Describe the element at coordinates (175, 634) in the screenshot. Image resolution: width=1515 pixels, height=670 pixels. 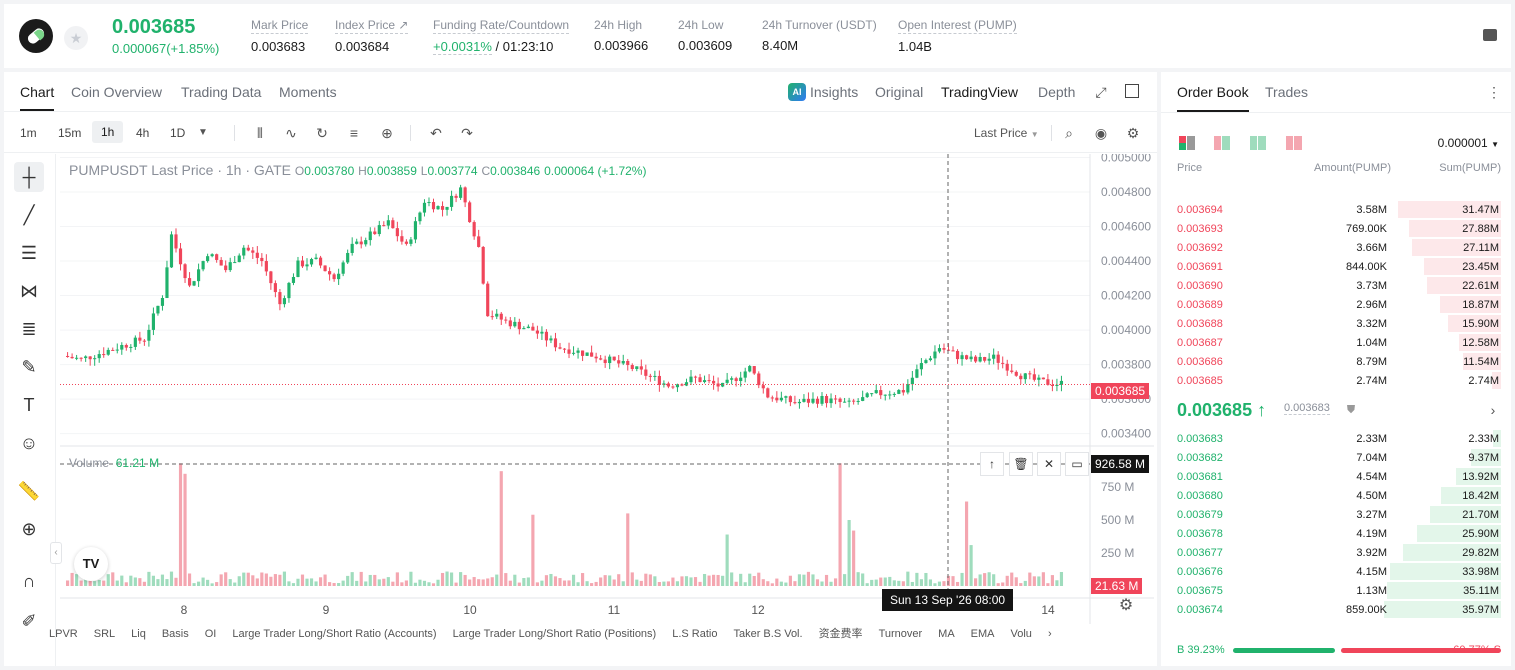
I see `indicator-item: Basis` at that location.